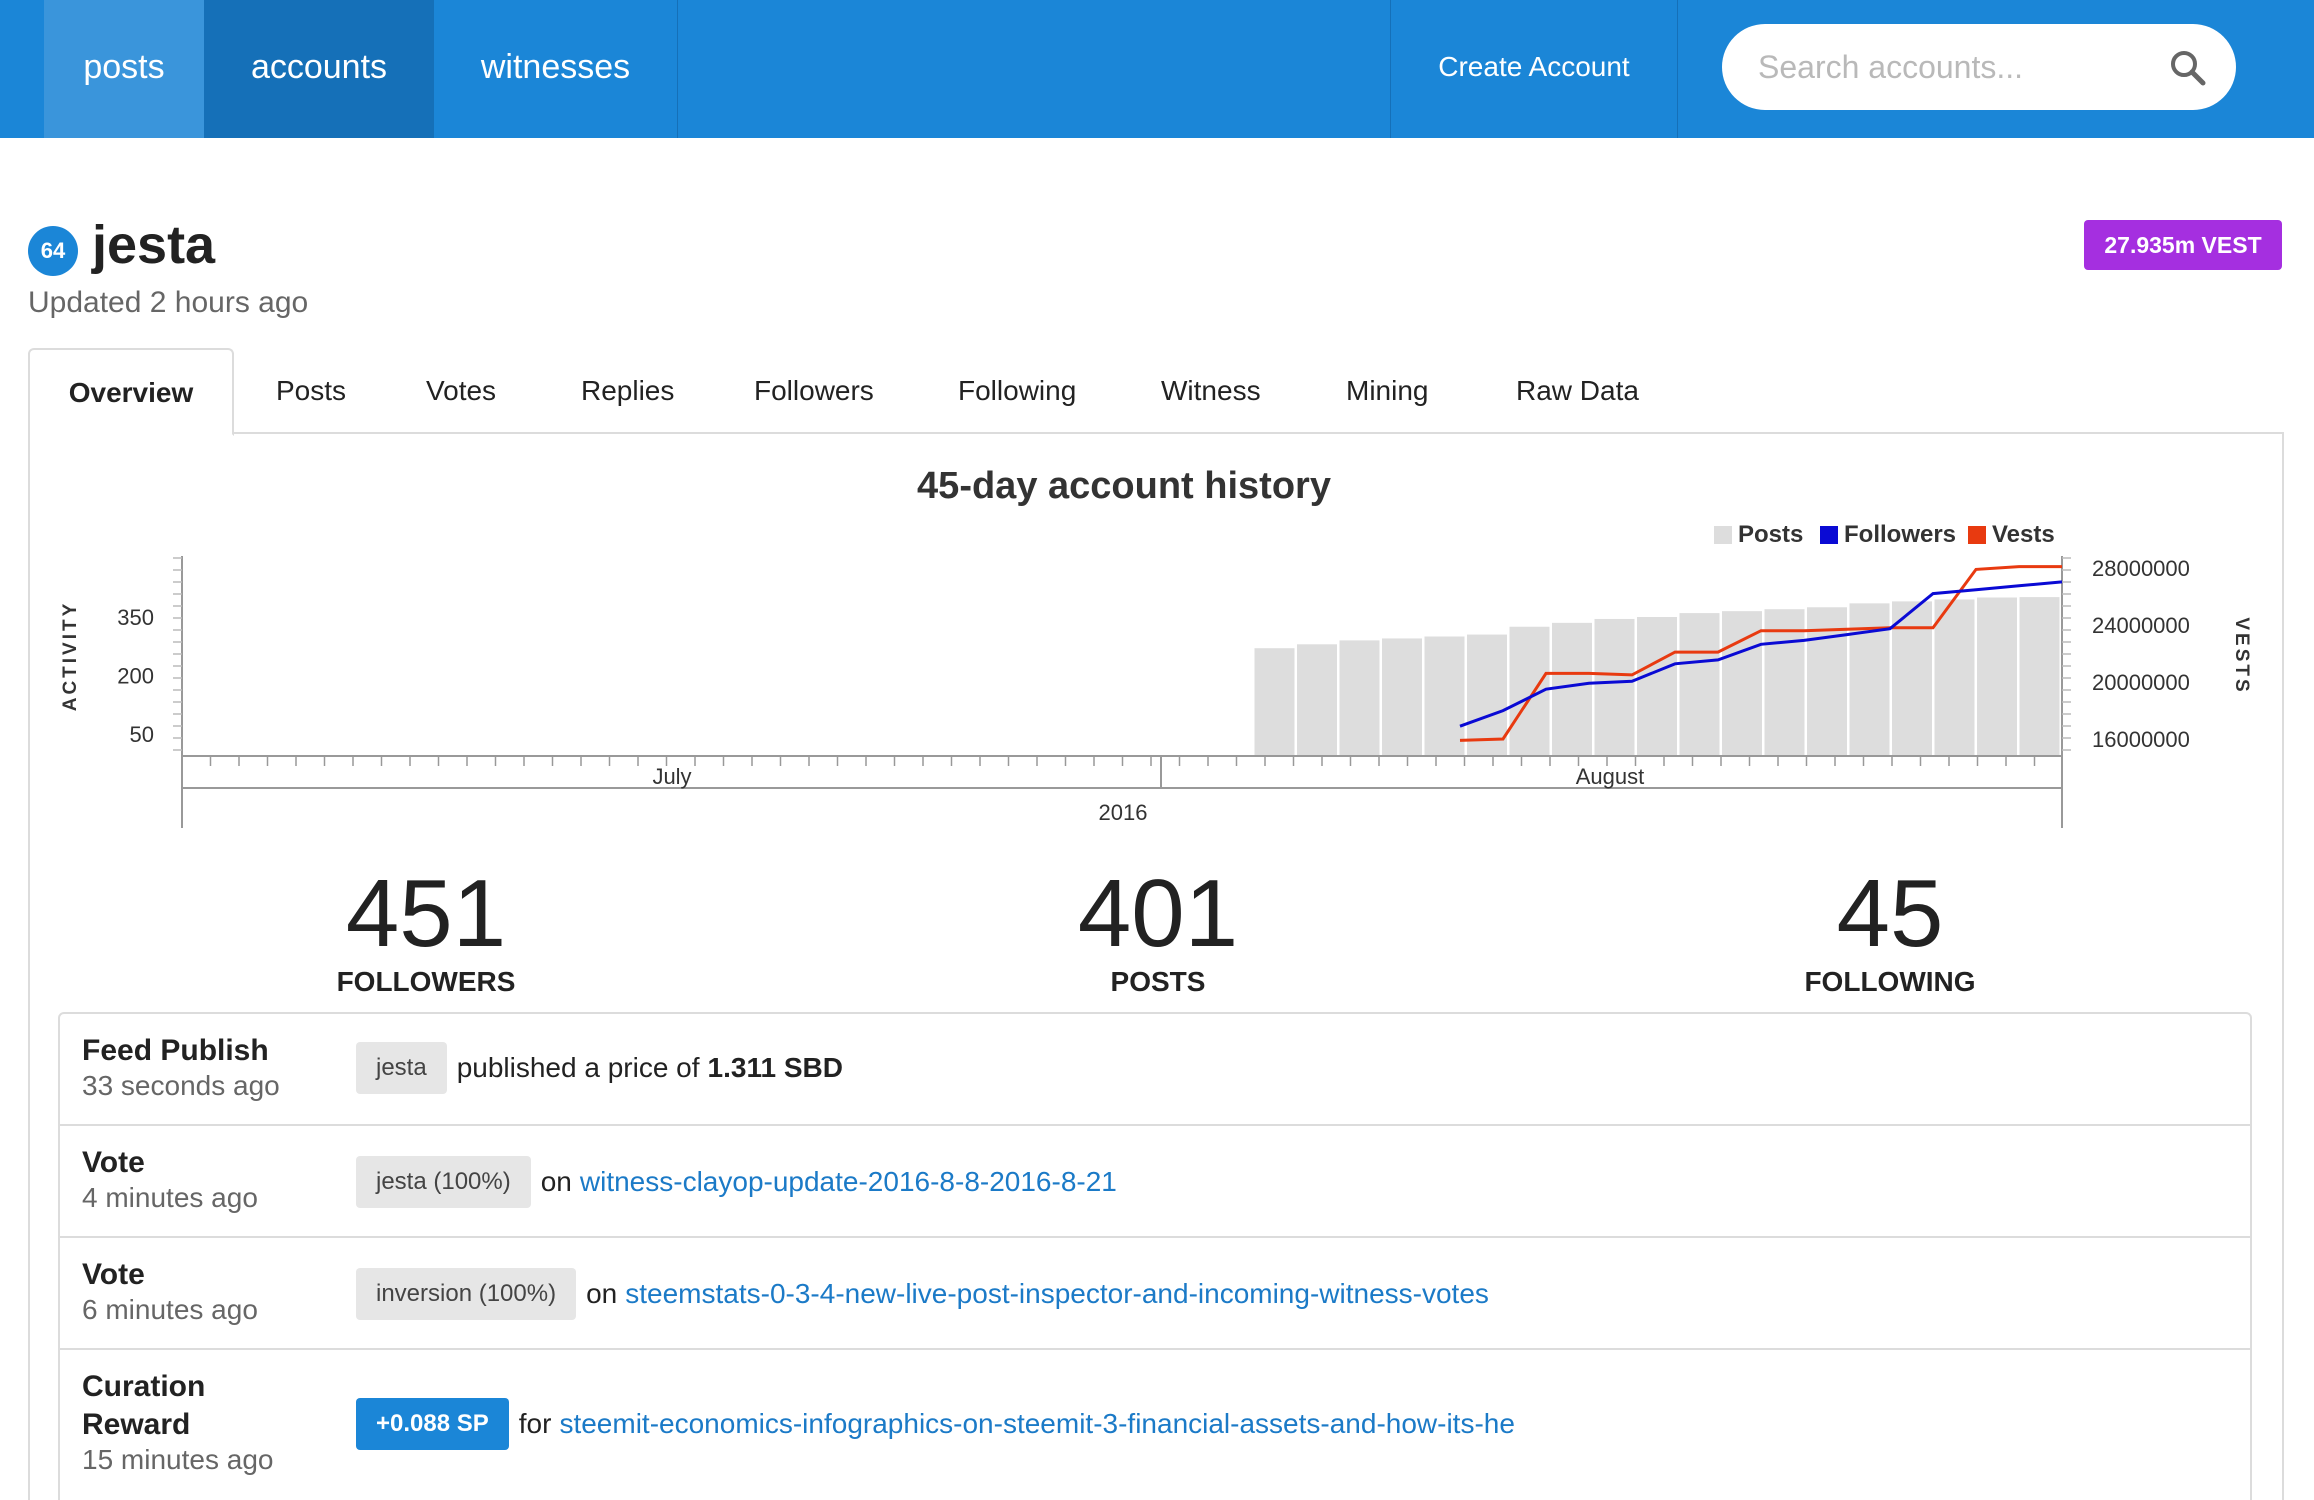  What do you see at coordinates (814, 390) in the screenshot?
I see `tab-followers: Followers` at bounding box center [814, 390].